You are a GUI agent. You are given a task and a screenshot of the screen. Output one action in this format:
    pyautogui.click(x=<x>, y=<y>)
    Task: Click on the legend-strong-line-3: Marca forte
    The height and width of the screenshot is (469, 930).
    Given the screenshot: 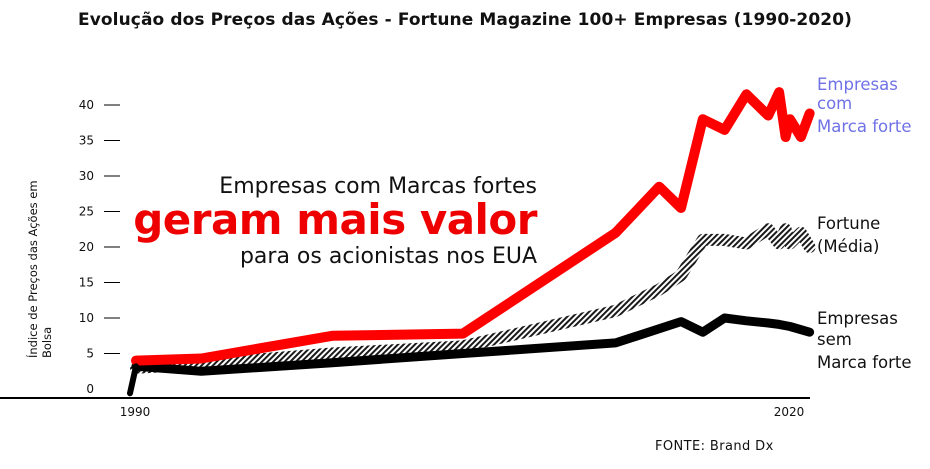 What is the action you would take?
    pyautogui.click(x=864, y=126)
    